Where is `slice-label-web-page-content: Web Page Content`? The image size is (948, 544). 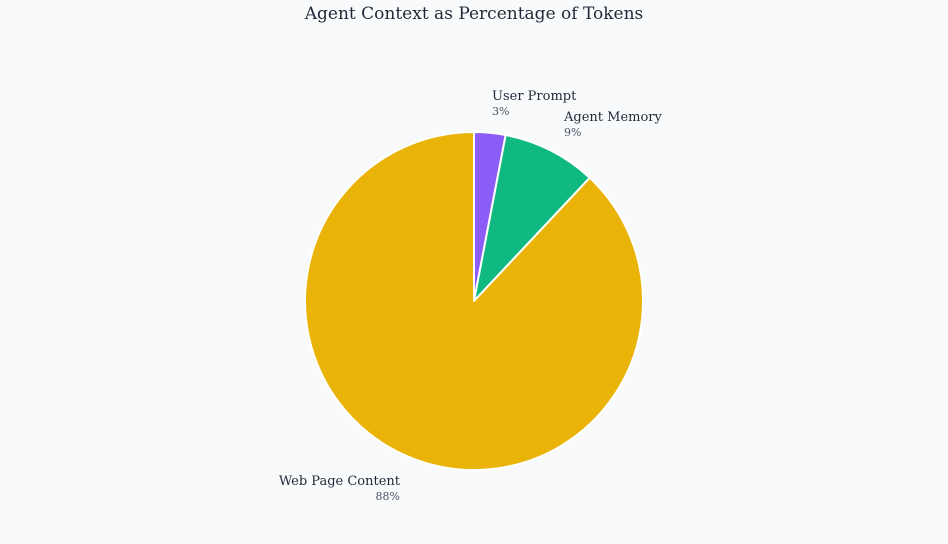 slice-label-web-page-content: Web Page Content is located at coordinates (340, 481).